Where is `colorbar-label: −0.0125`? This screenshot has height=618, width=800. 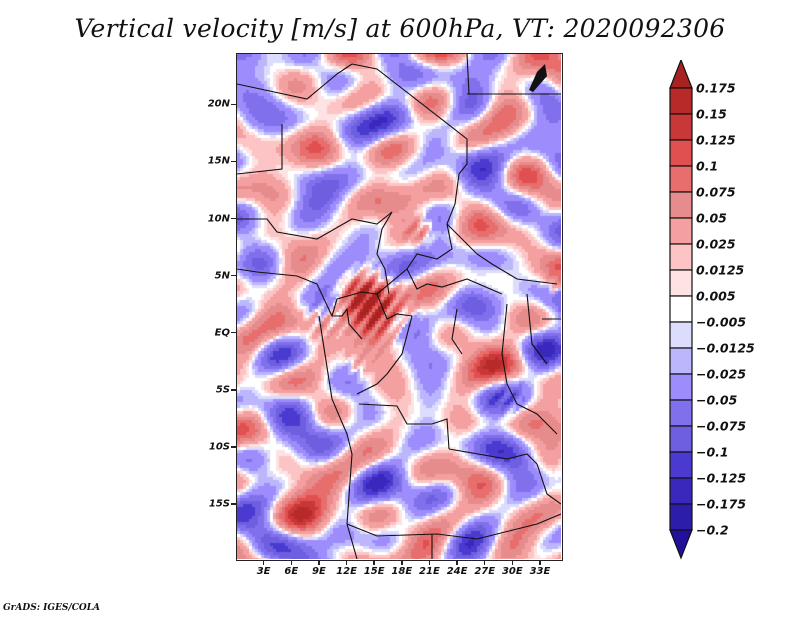 colorbar-label: −0.0125 is located at coordinates (725, 348).